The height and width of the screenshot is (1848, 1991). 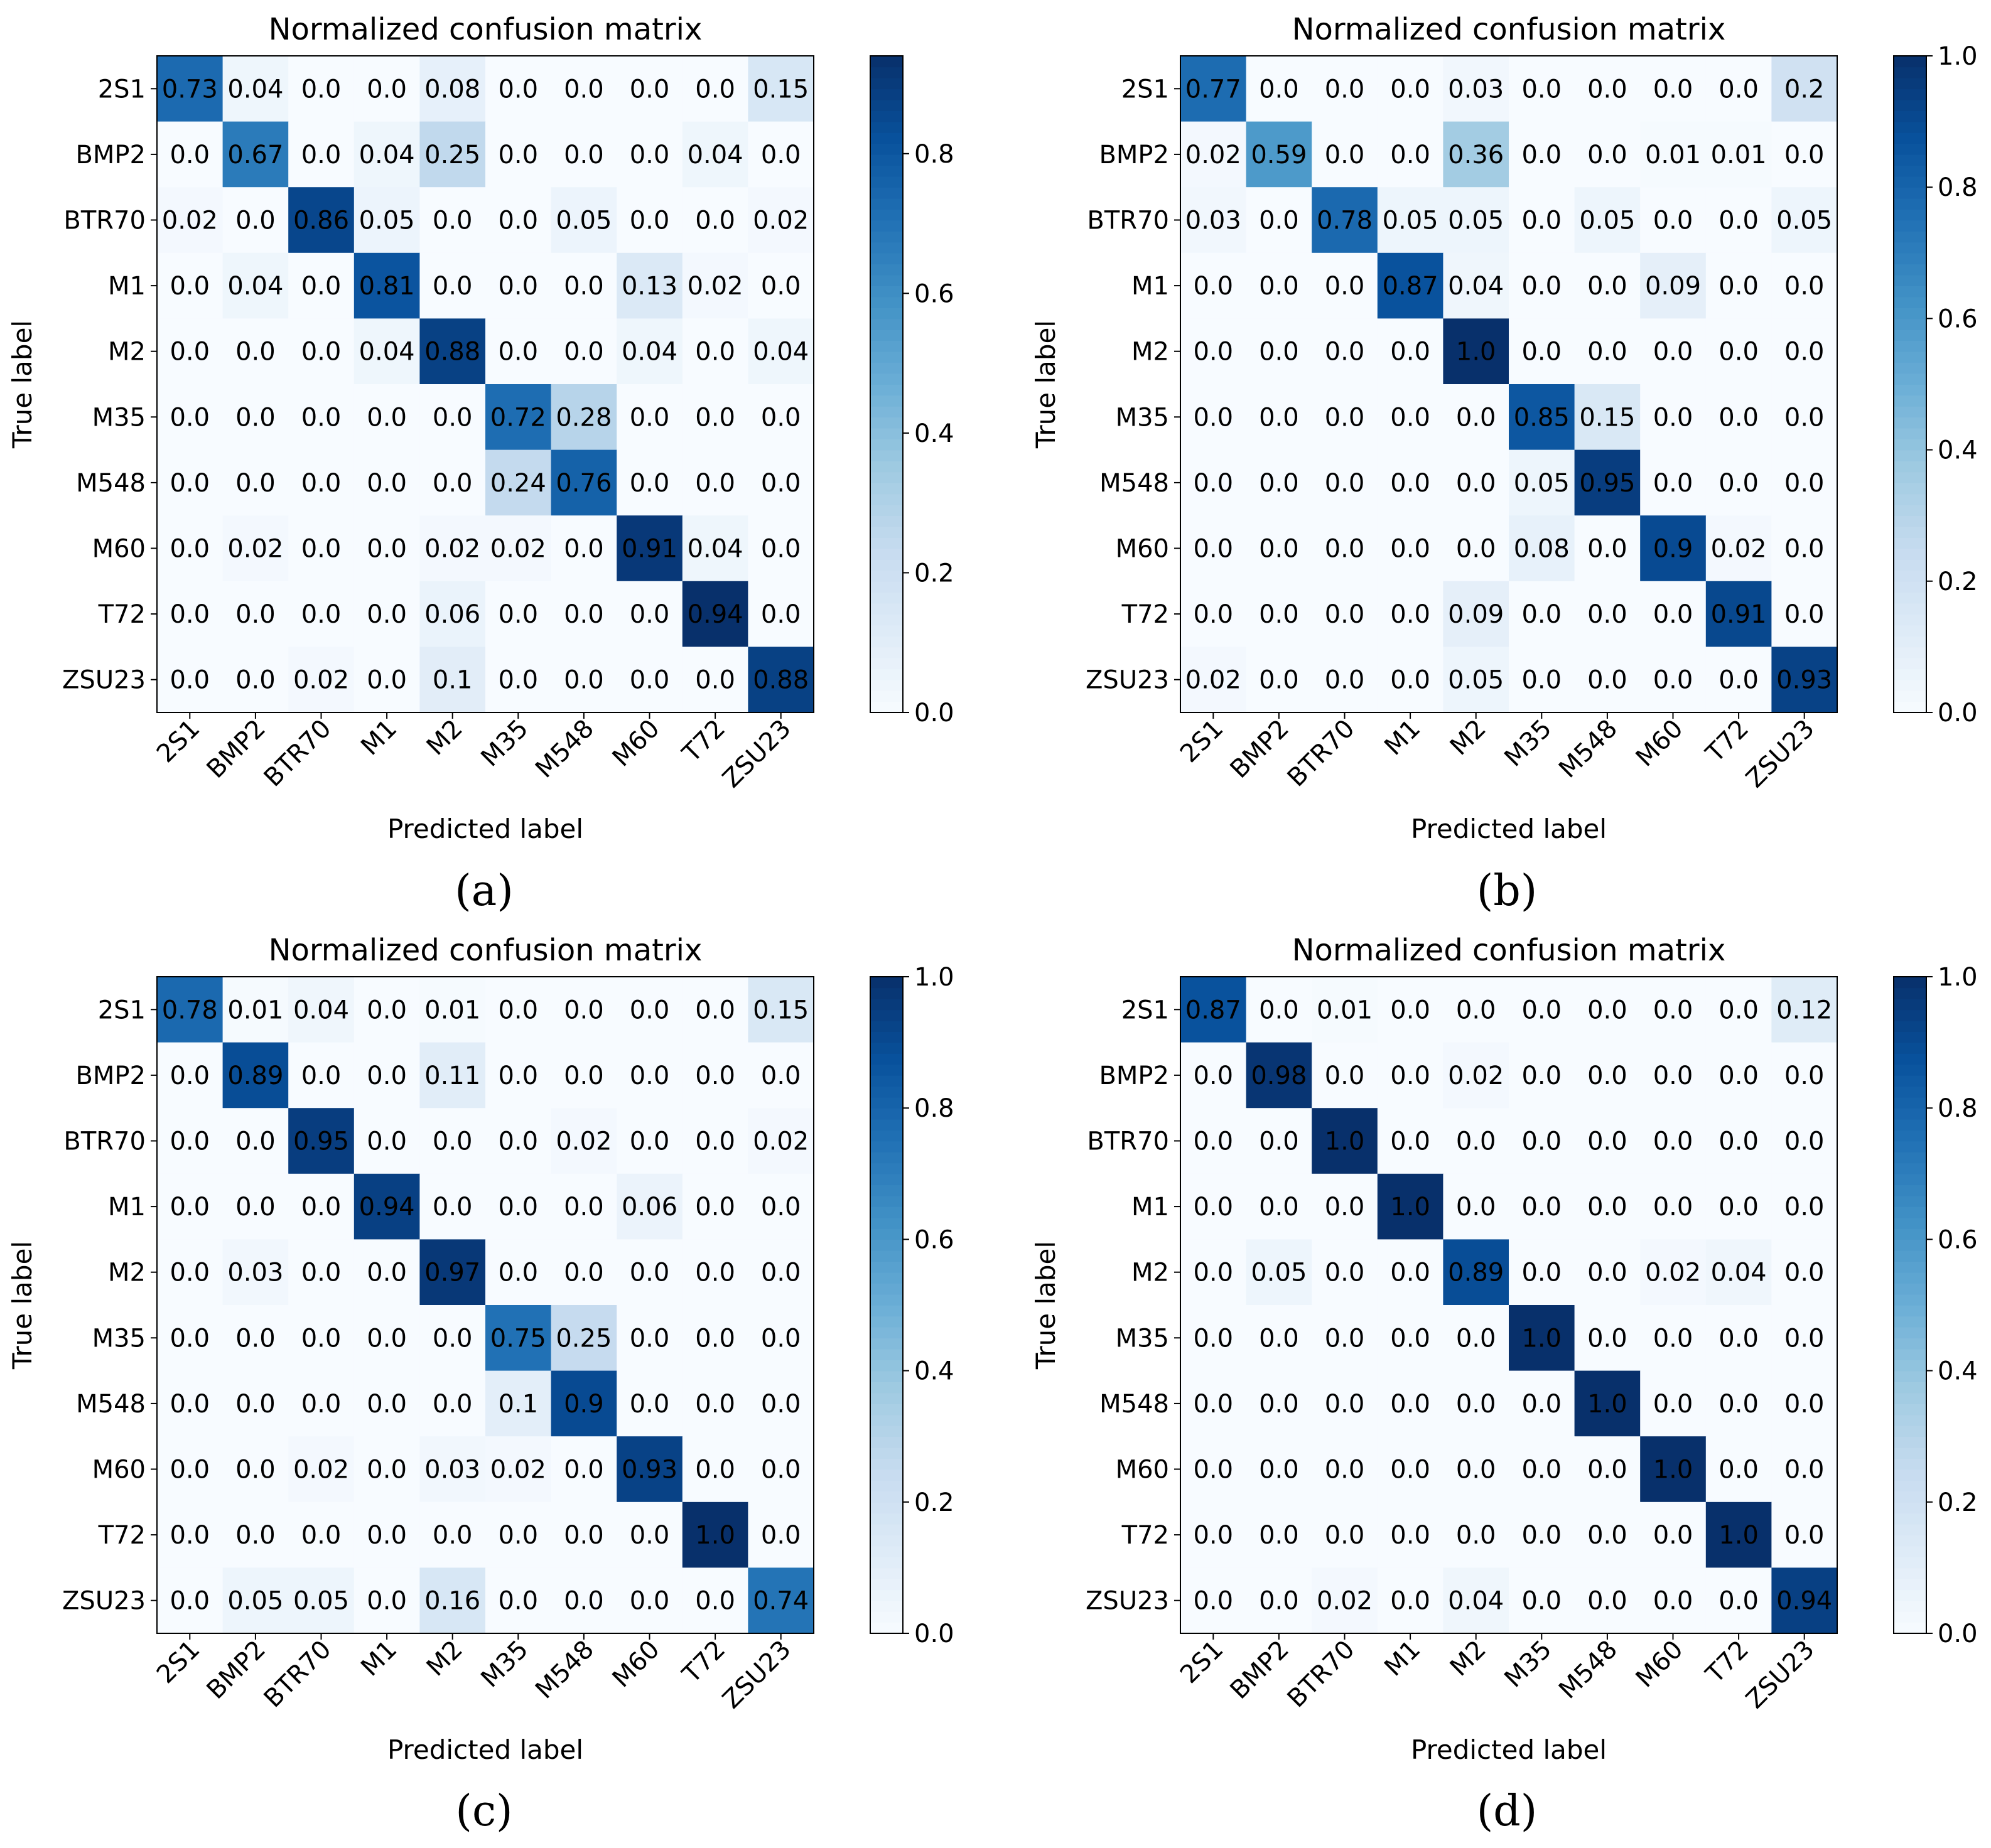 I want to click on colorbar-tick-label: 0.6, so click(x=934, y=293).